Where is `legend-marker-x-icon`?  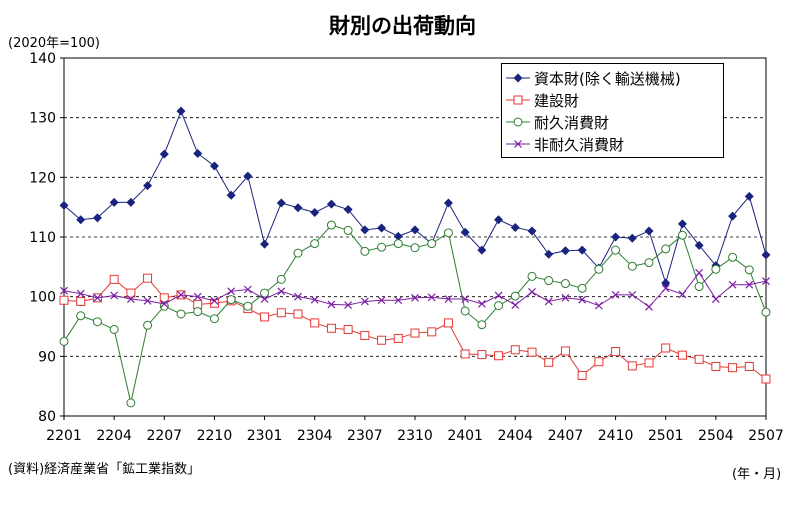 legend-marker-x-icon is located at coordinates (518, 144).